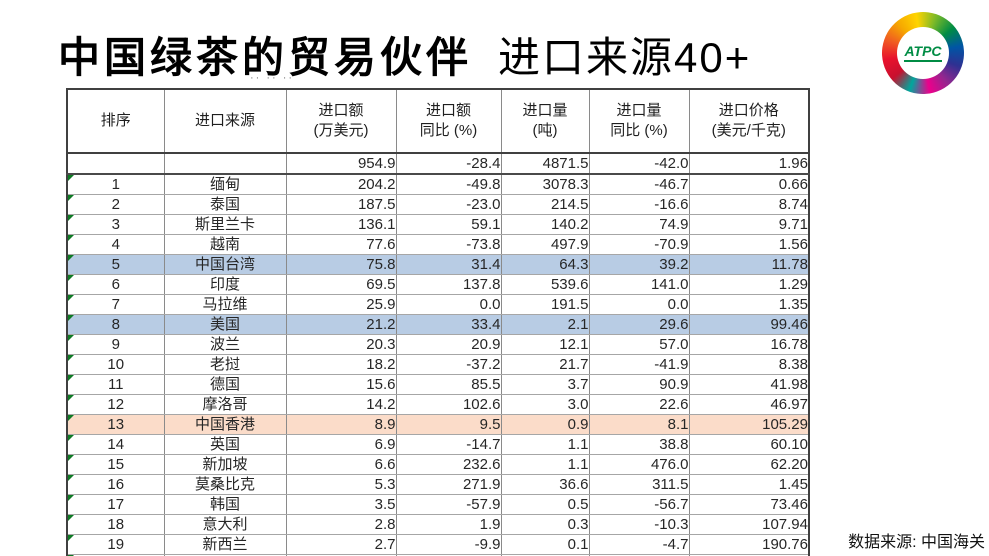 The image size is (989, 556). I want to click on cell-source: 新西兰, so click(225, 544).